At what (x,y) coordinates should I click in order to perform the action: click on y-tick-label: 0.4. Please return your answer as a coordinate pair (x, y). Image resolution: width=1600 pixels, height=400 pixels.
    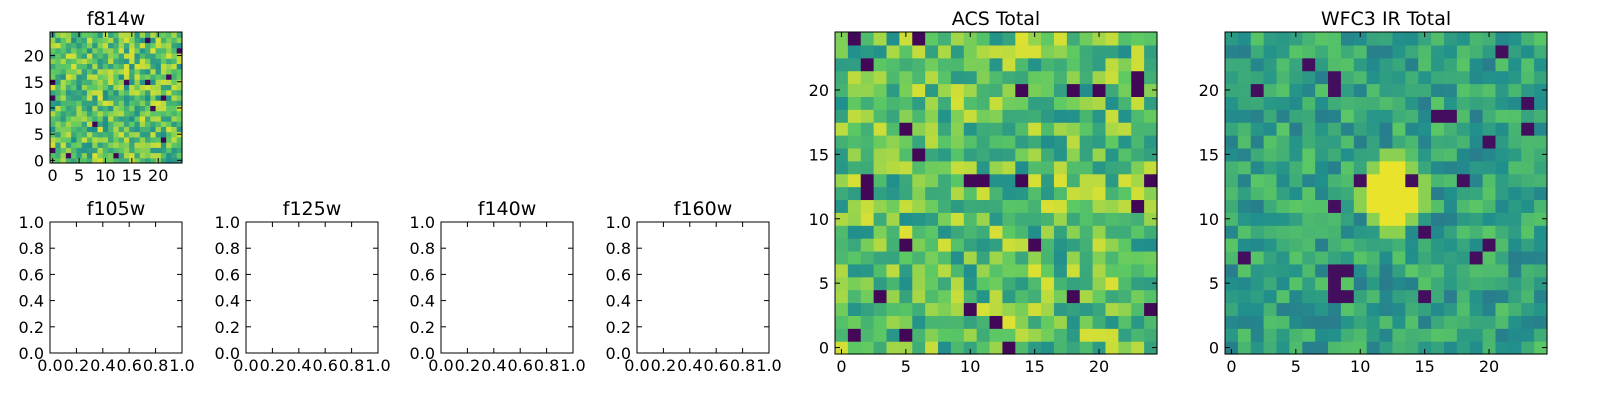
    Looking at the image, I should click on (227, 301).